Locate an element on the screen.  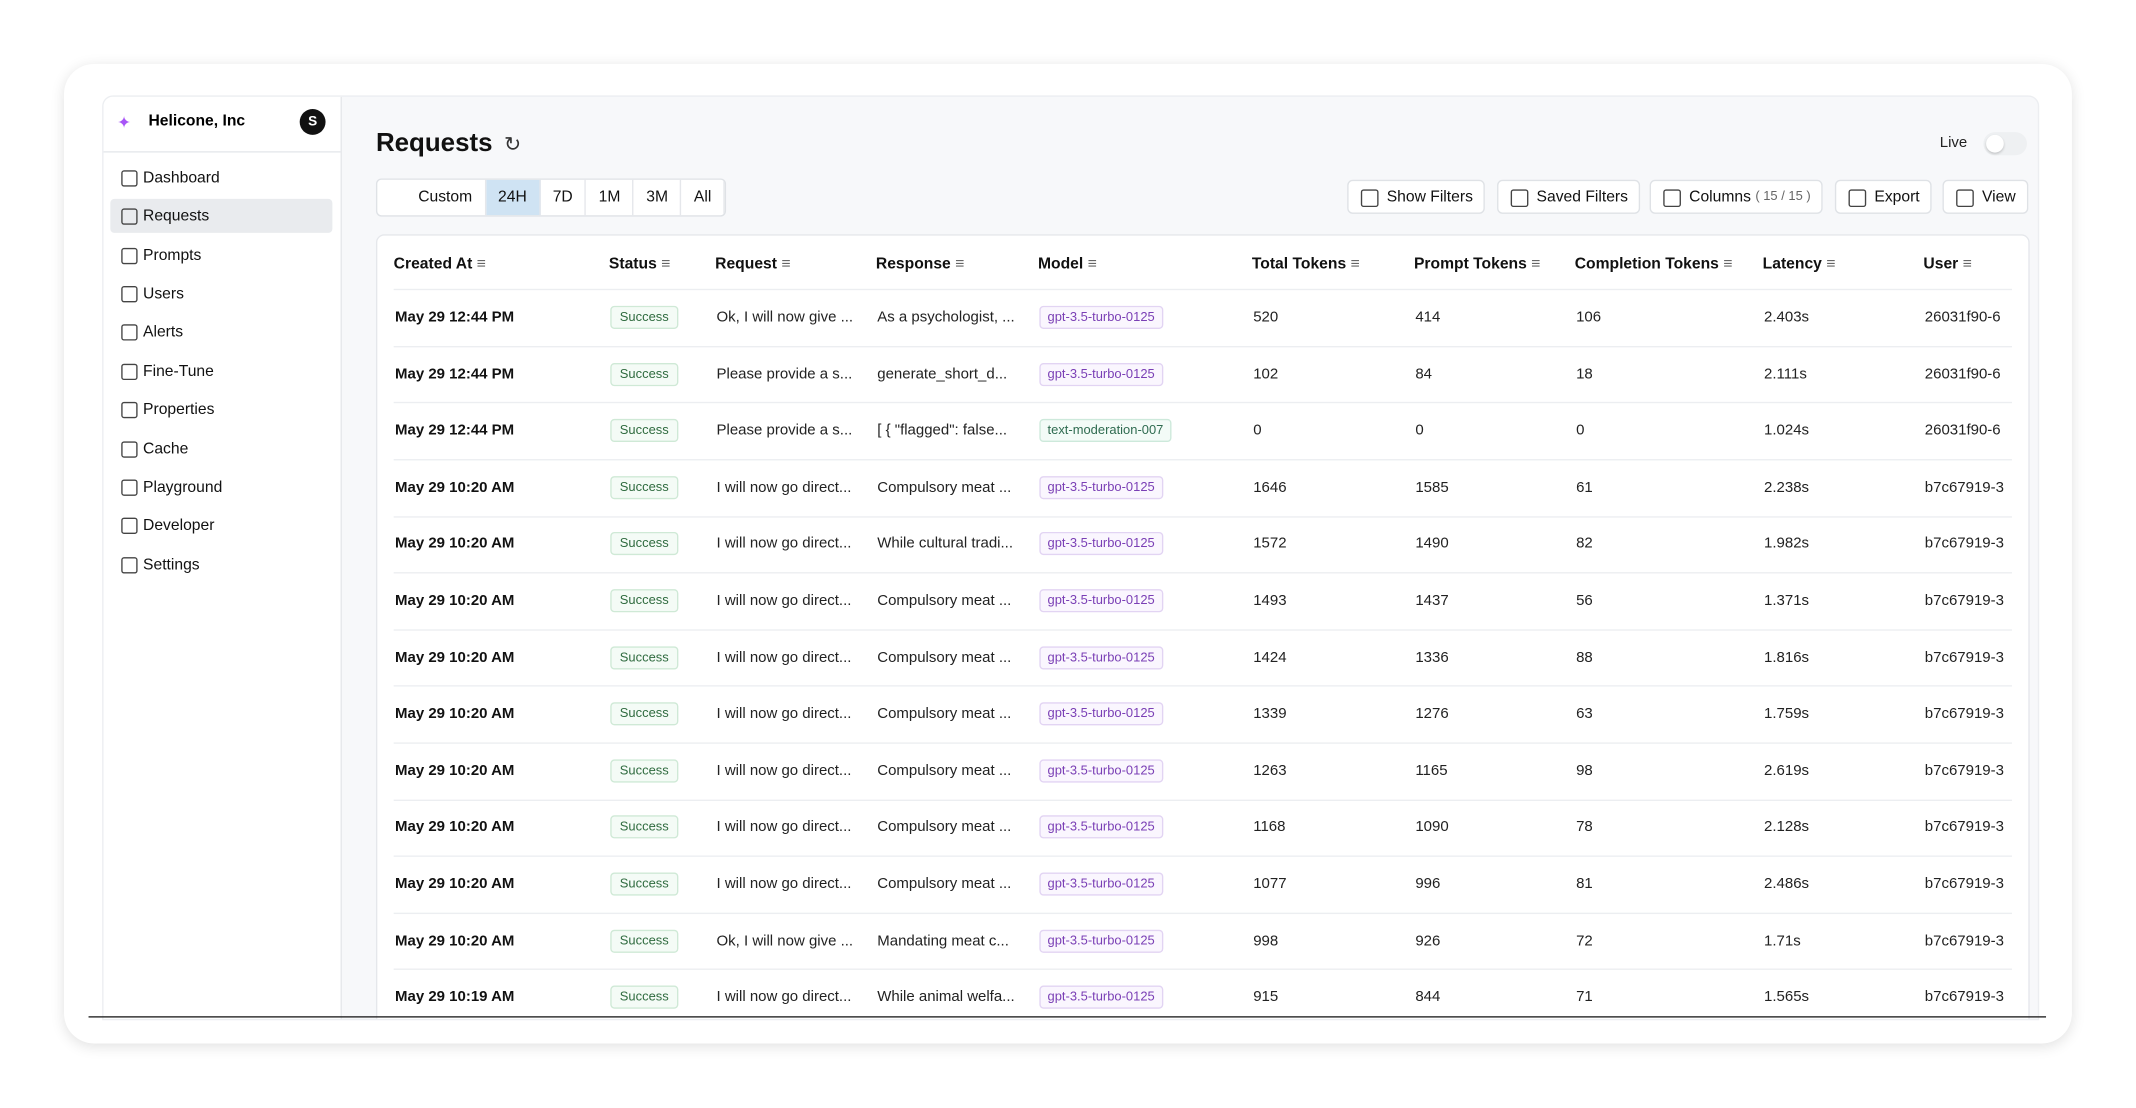
range-option: Custom is located at coordinates (431, 197).